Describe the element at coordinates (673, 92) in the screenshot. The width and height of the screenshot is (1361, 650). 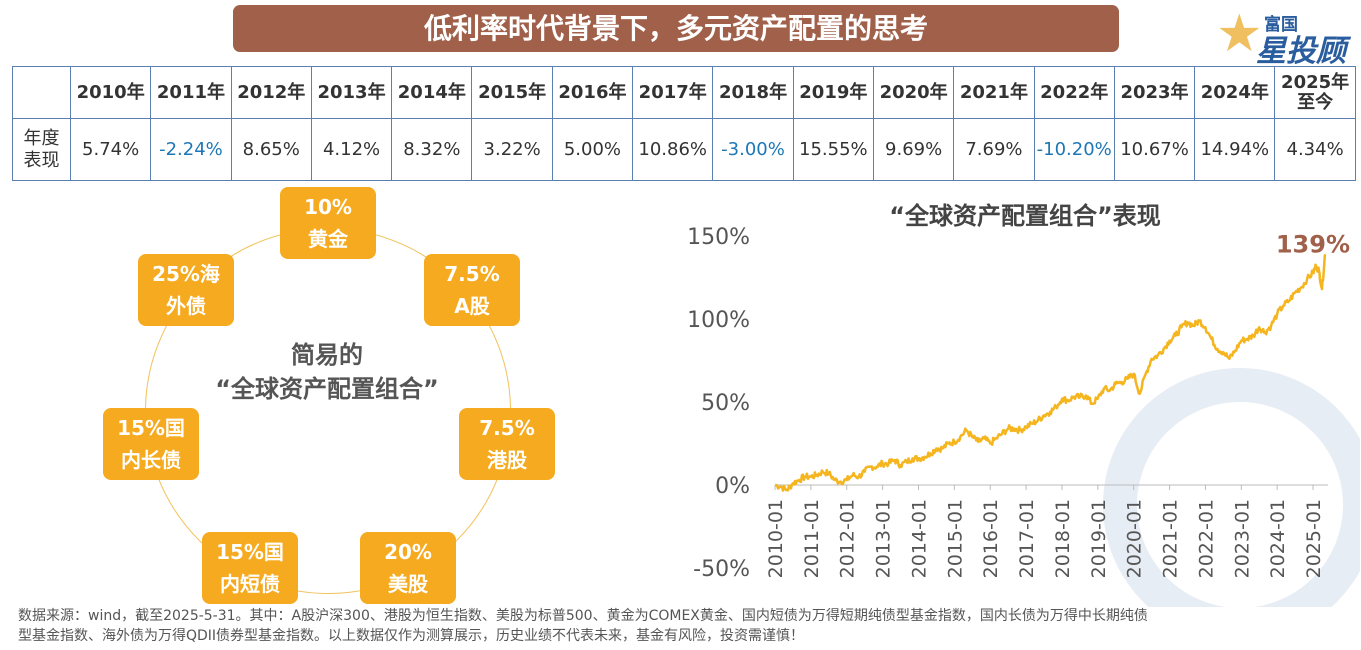
I see `year-header: 2017年` at that location.